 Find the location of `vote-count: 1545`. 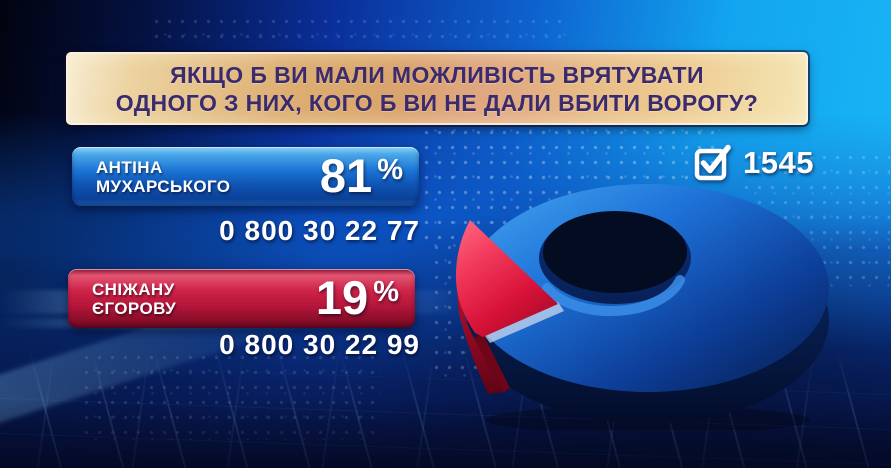

vote-count: 1545 is located at coordinates (778, 162).